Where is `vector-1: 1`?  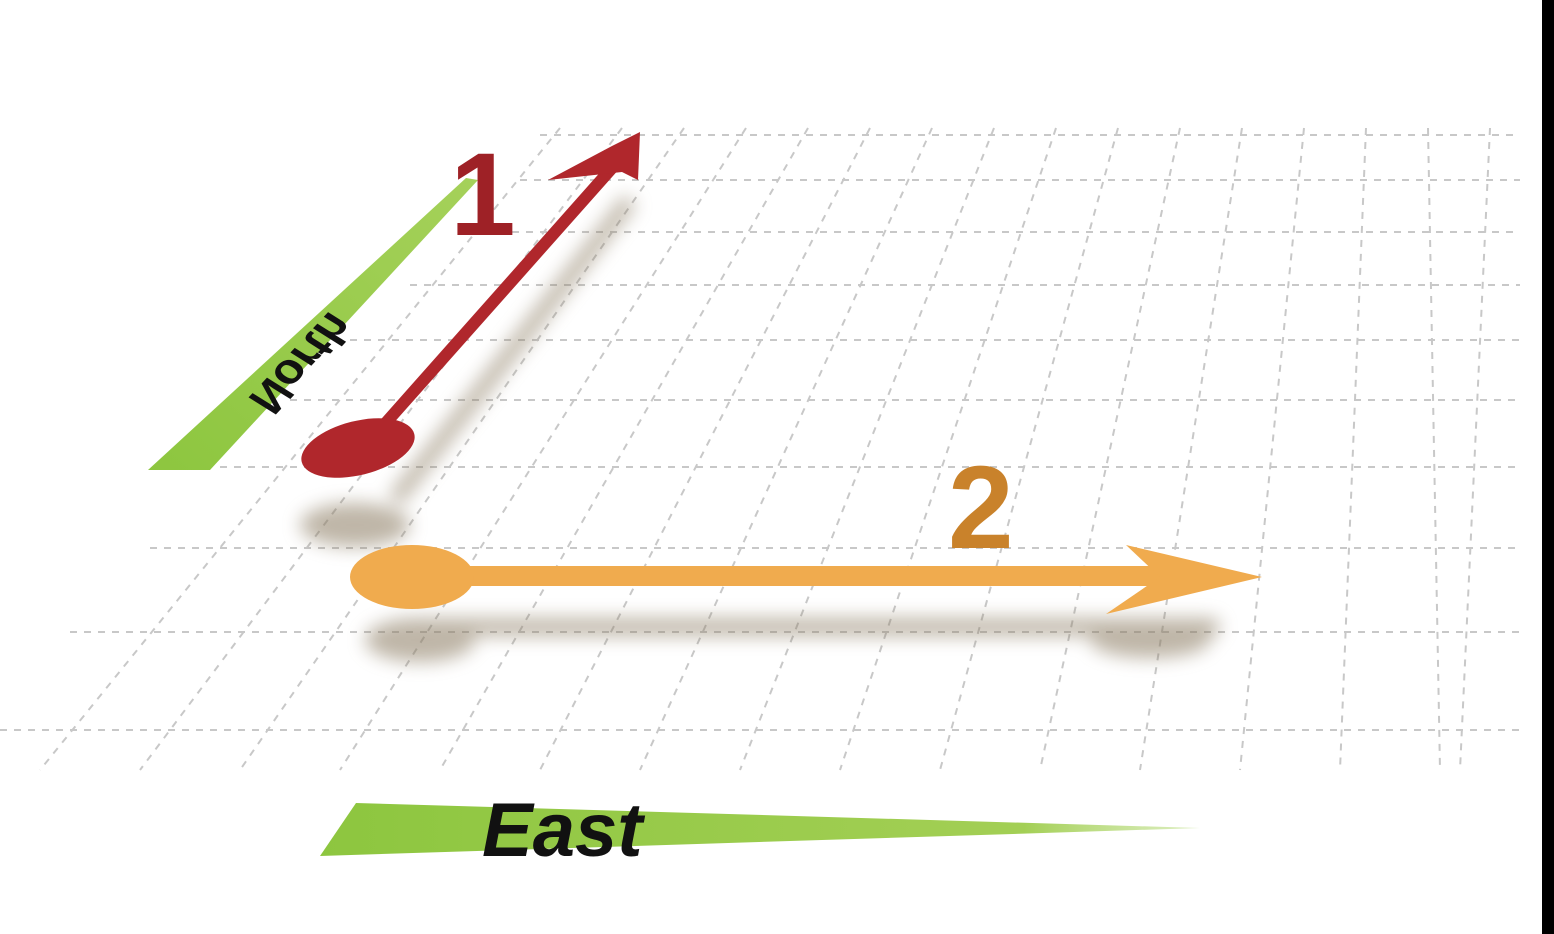
vector-1: 1 is located at coordinates (470, 303).